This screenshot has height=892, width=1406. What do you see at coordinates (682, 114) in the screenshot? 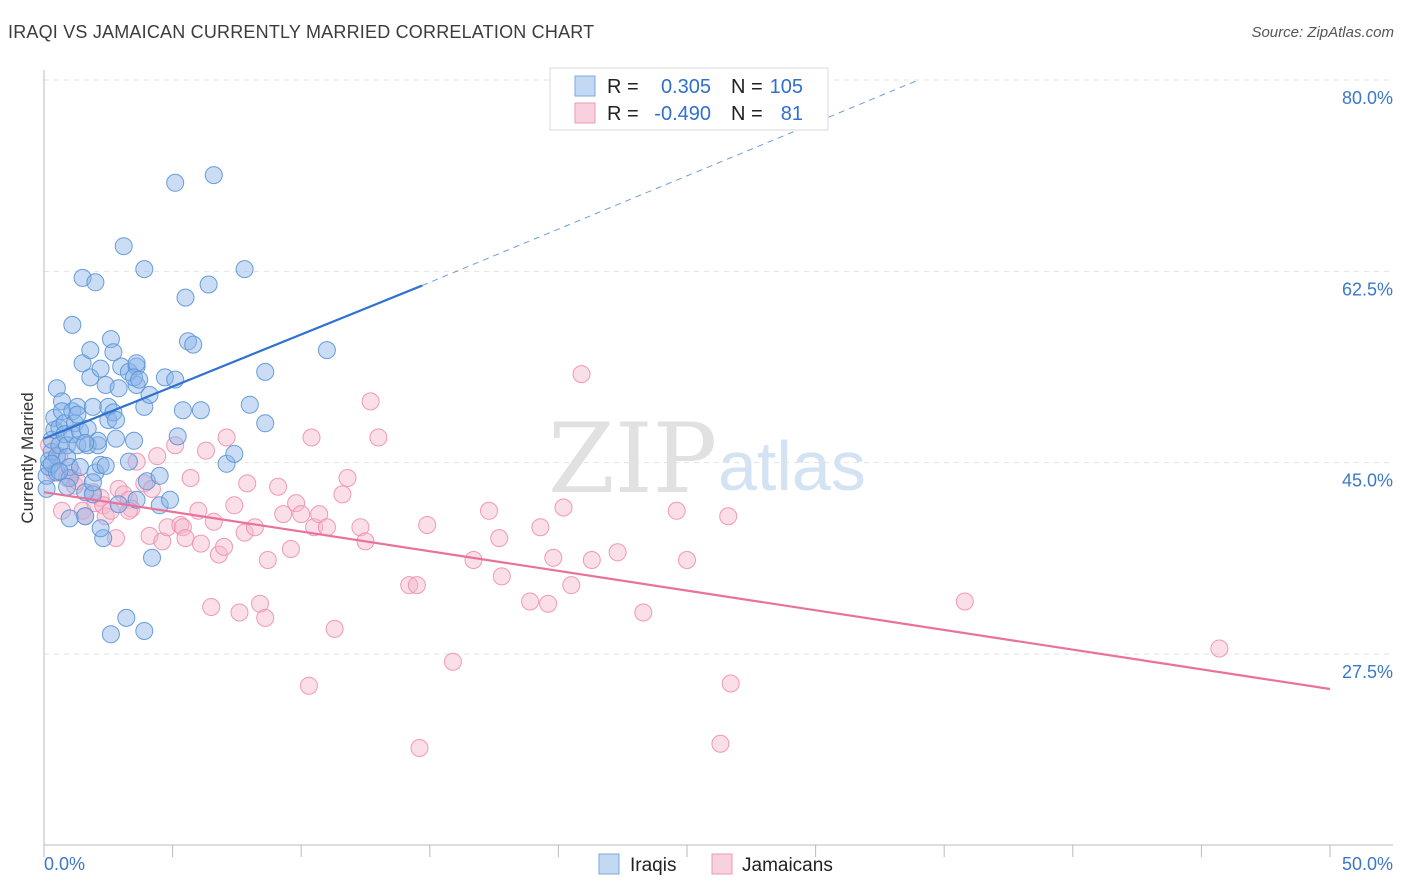
I see `legend-r-value-2: -0.490` at bounding box center [682, 114].